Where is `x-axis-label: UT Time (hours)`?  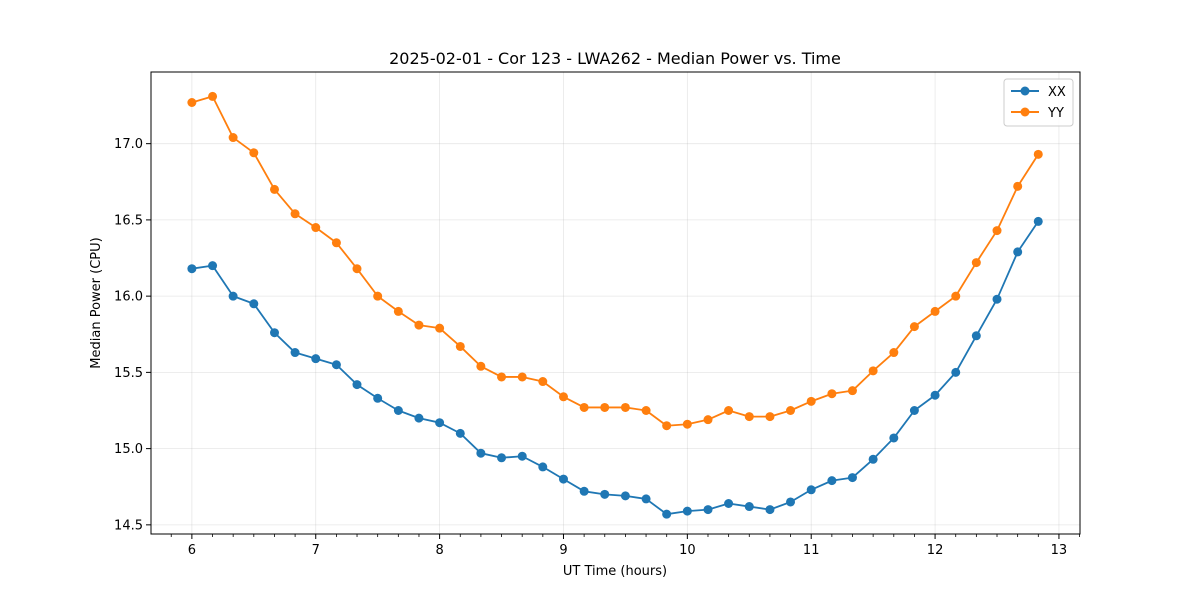 x-axis-label: UT Time (hours) is located at coordinates (615, 571).